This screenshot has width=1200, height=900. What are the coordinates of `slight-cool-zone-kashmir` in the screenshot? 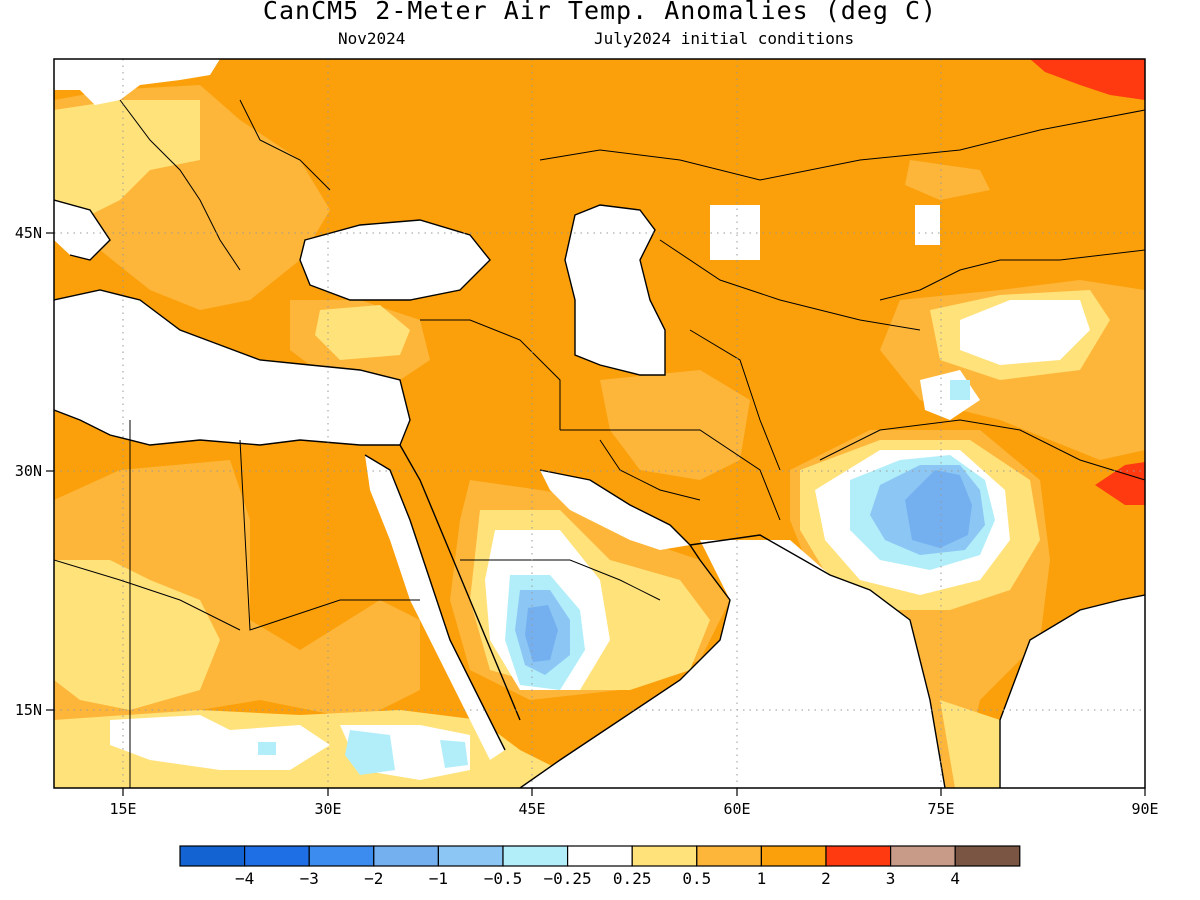 It's located at (960, 390).